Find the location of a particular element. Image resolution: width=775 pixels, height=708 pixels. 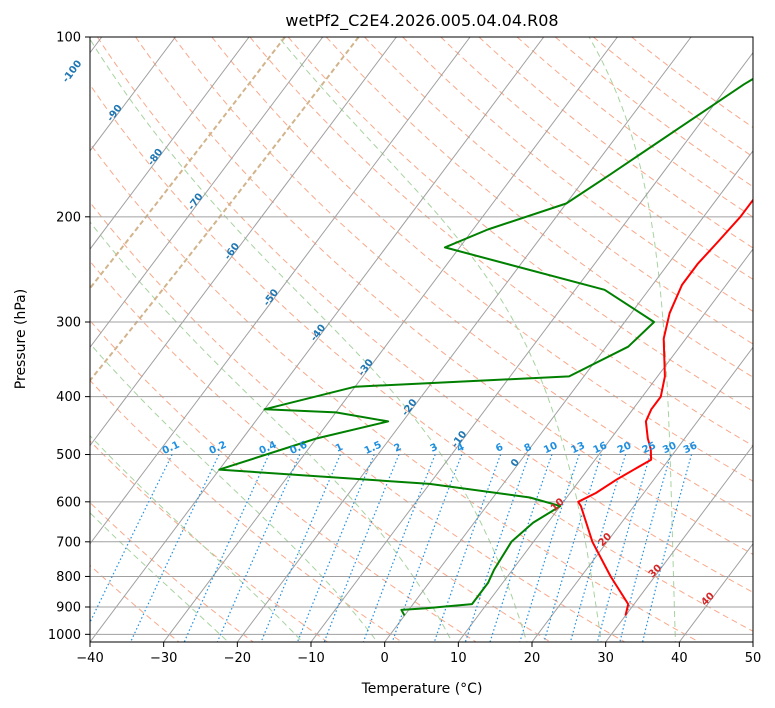

mixing-ratio-label: 16 is located at coordinates (600, 448).